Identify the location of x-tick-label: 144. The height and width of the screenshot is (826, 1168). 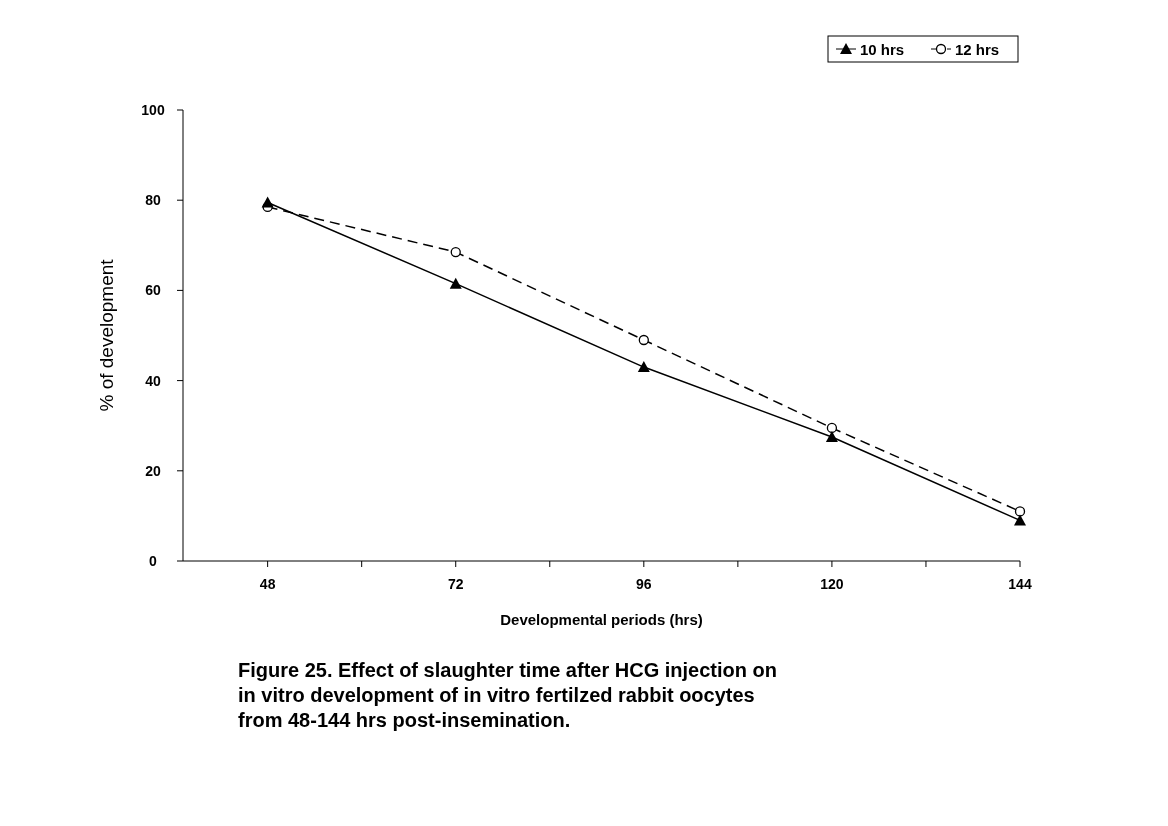
(1020, 584).